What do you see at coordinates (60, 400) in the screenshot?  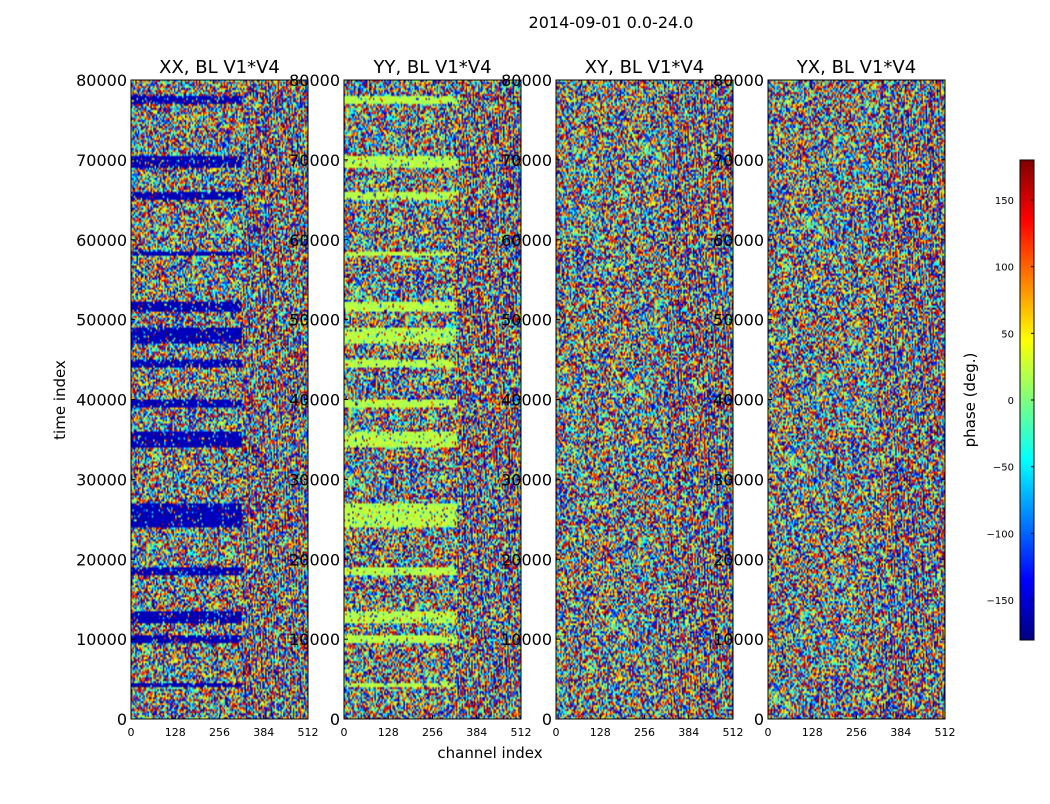 I see `y-axis-label: time index` at bounding box center [60, 400].